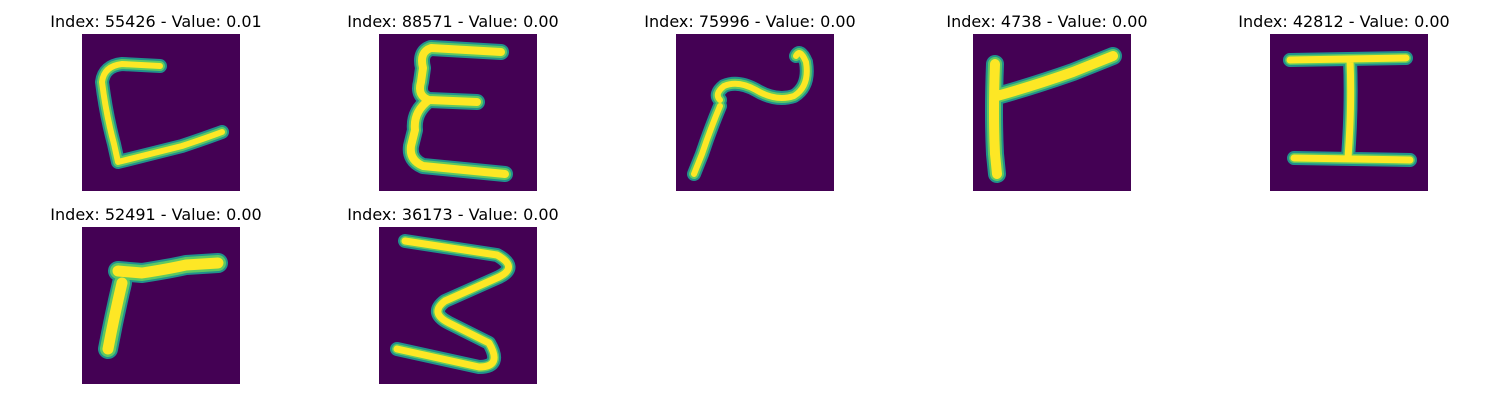  Describe the element at coordinates (1047, 21) in the screenshot. I see `panel-title: Index: 4738 - Value: 0.00` at that location.